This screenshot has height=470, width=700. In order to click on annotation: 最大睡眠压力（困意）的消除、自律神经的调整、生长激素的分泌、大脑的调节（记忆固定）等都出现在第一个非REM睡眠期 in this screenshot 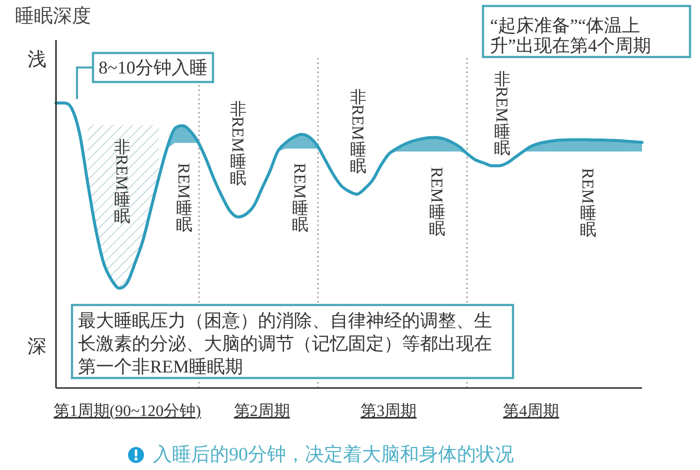, I will do `click(285, 343)`.